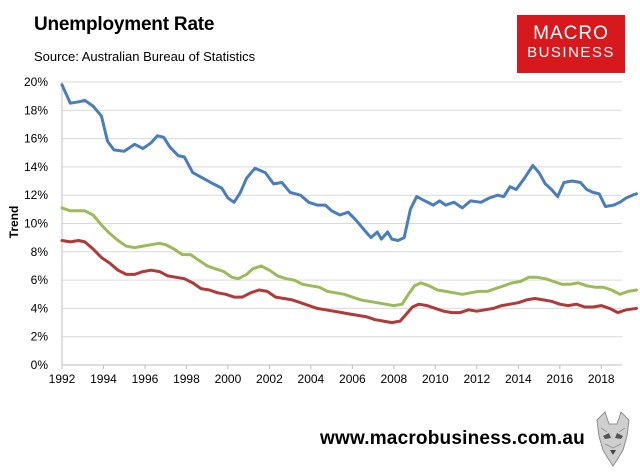 The image size is (640, 476). Describe the element at coordinates (571, 52) in the screenshot. I see `logo-line-2: BUSINESS` at that location.